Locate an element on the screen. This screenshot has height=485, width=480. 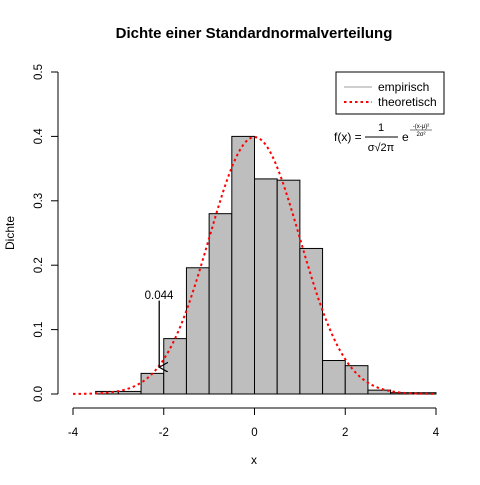
legend-box is located at coordinates (390, 93).